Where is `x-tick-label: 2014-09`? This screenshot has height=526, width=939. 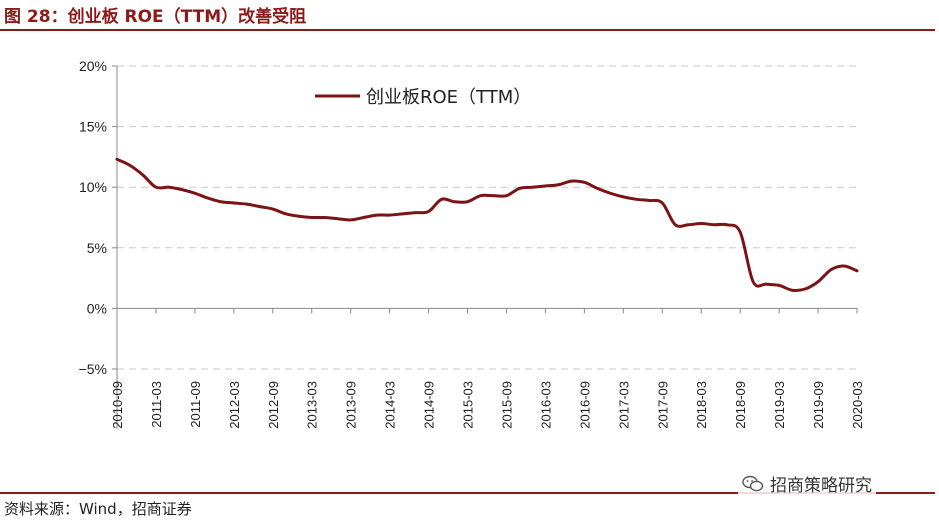
x-tick-label: 2014-09 is located at coordinates (429, 405).